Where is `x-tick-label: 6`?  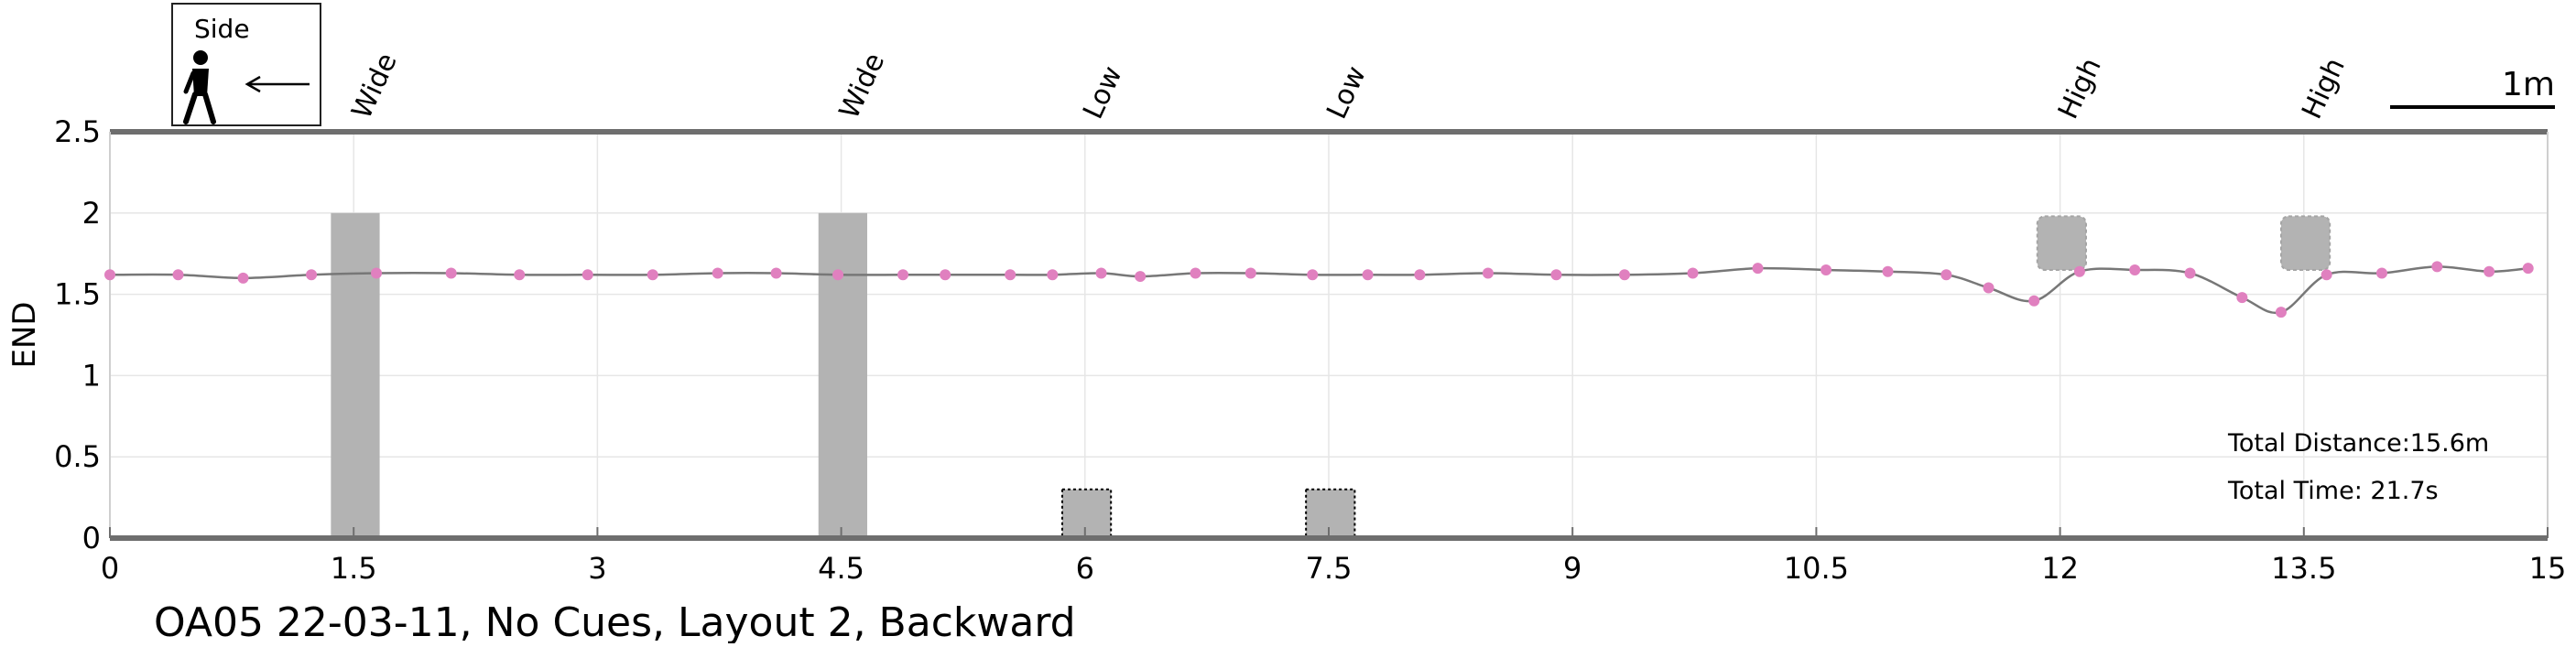
x-tick-label: 6 is located at coordinates (1085, 568).